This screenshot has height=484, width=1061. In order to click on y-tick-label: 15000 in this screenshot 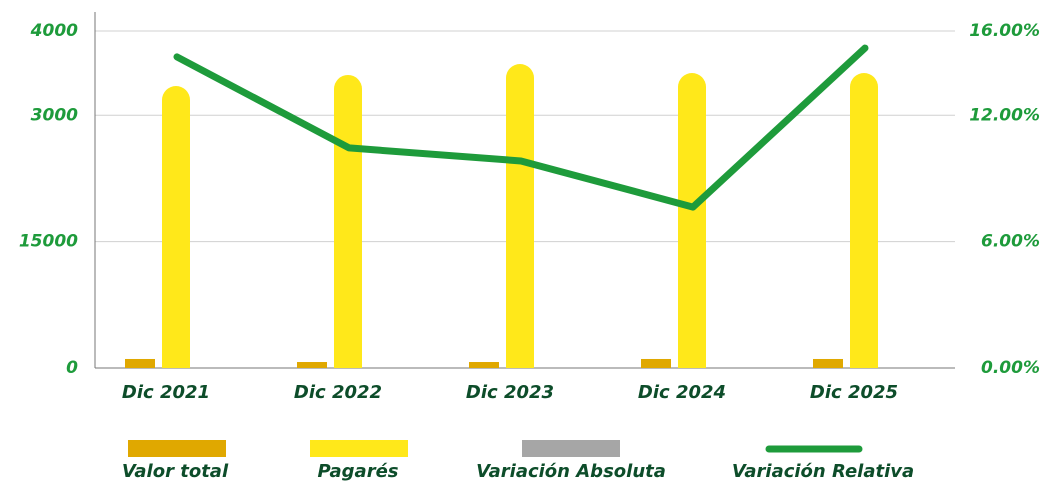, I will do `click(48, 242)`.